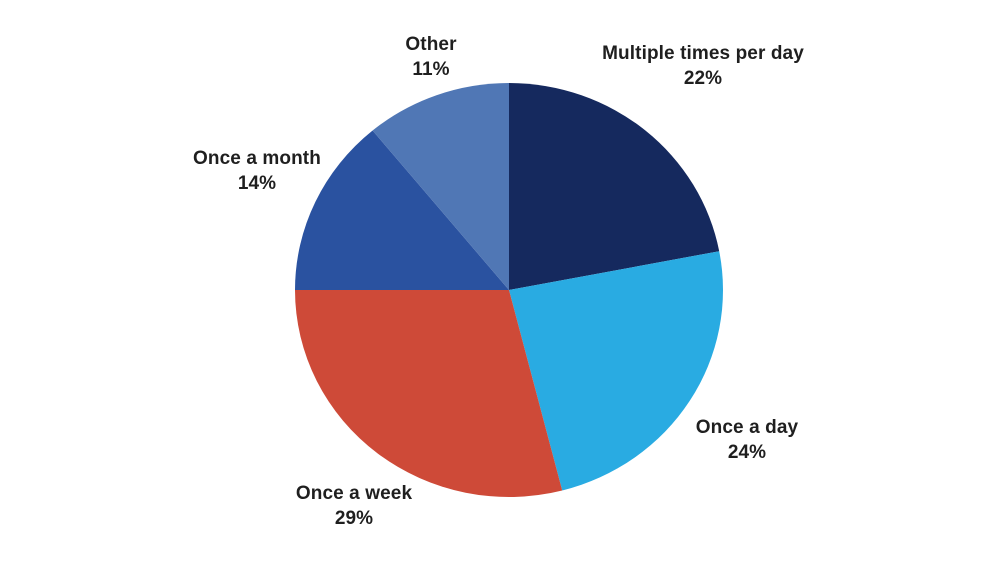  What do you see at coordinates (614, 186) in the screenshot?
I see `pie-slice-multiple-times-per-day` at bounding box center [614, 186].